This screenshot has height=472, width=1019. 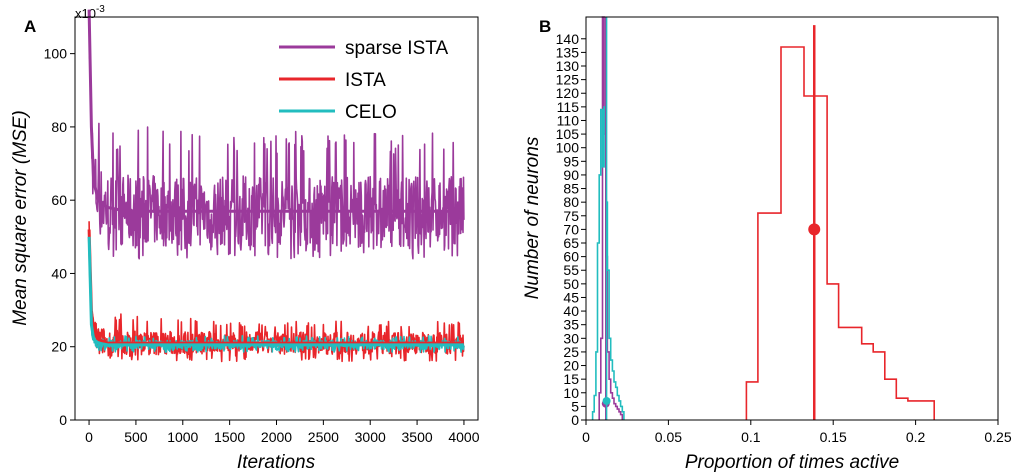 What do you see at coordinates (30, 26) in the screenshot?
I see `panel-a-label: A` at bounding box center [30, 26].